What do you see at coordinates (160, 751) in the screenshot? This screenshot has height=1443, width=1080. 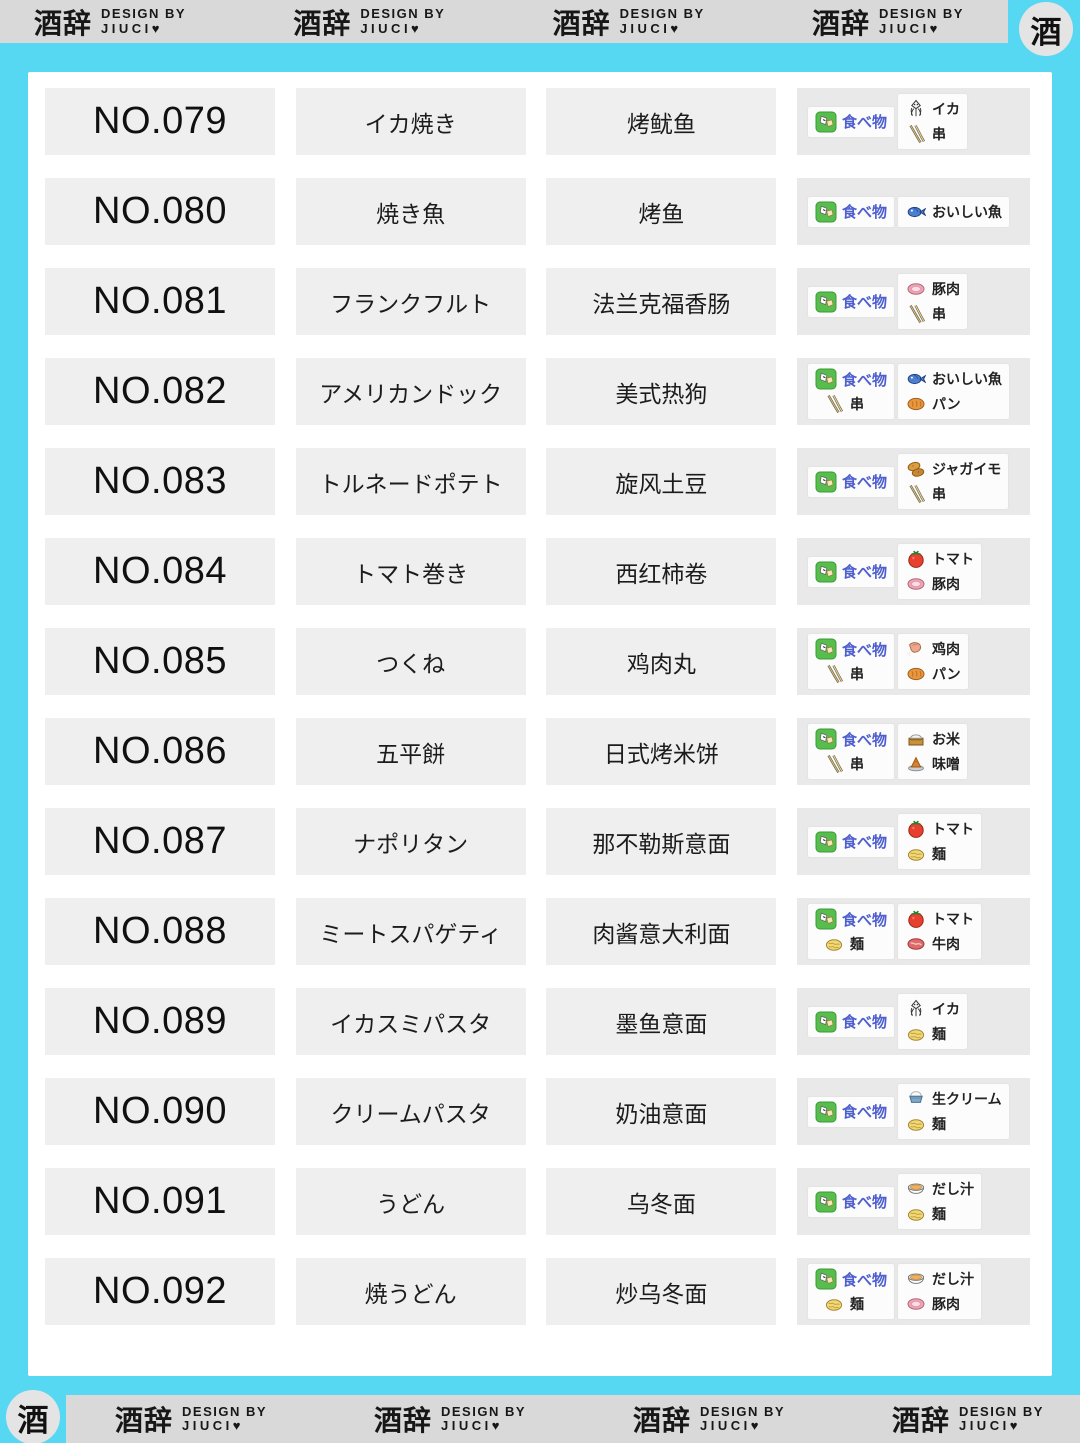 I see `recipe-number: NO.086` at bounding box center [160, 751].